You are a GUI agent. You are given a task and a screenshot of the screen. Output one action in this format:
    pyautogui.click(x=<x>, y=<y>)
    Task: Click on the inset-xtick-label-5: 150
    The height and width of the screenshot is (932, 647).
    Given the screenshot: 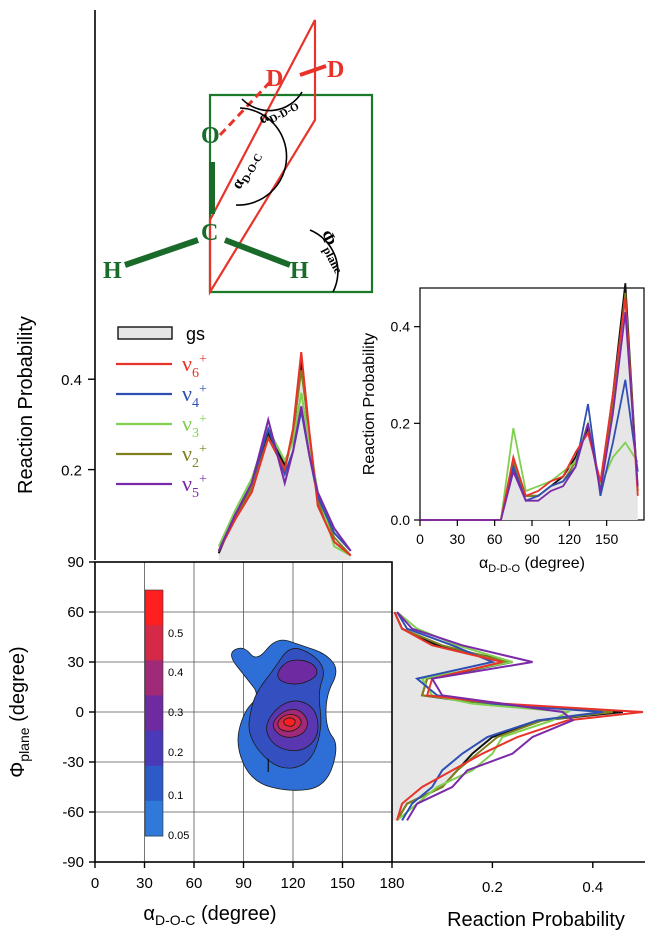 What is the action you would take?
    pyautogui.click(x=607, y=539)
    